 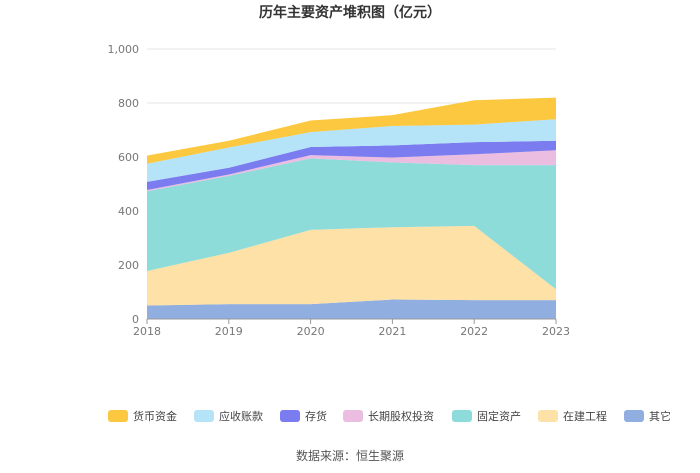 I want to click on y-tick-label: 600, so click(x=128, y=157).